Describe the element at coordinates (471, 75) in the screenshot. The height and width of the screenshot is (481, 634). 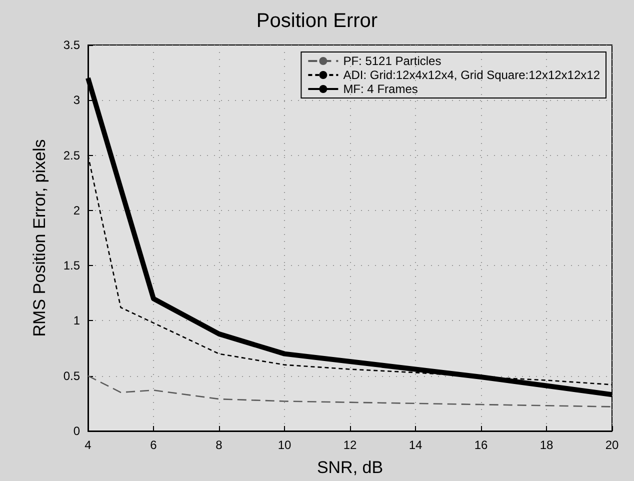
I see `legend-label: ADI: Grid:12x4x12x4, Grid Square:12x12x12x12` at that location.